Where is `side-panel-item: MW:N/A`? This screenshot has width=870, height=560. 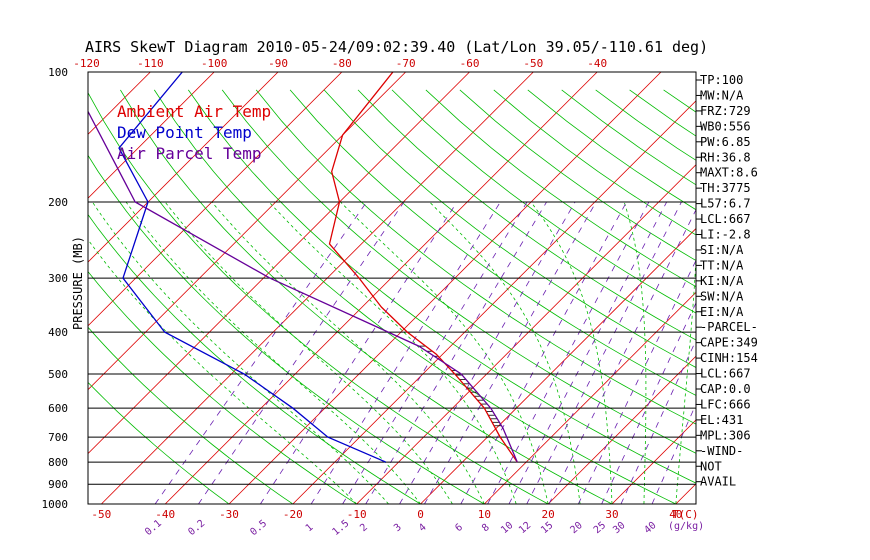
side-panel-item: MW:N/A is located at coordinates (722, 95).